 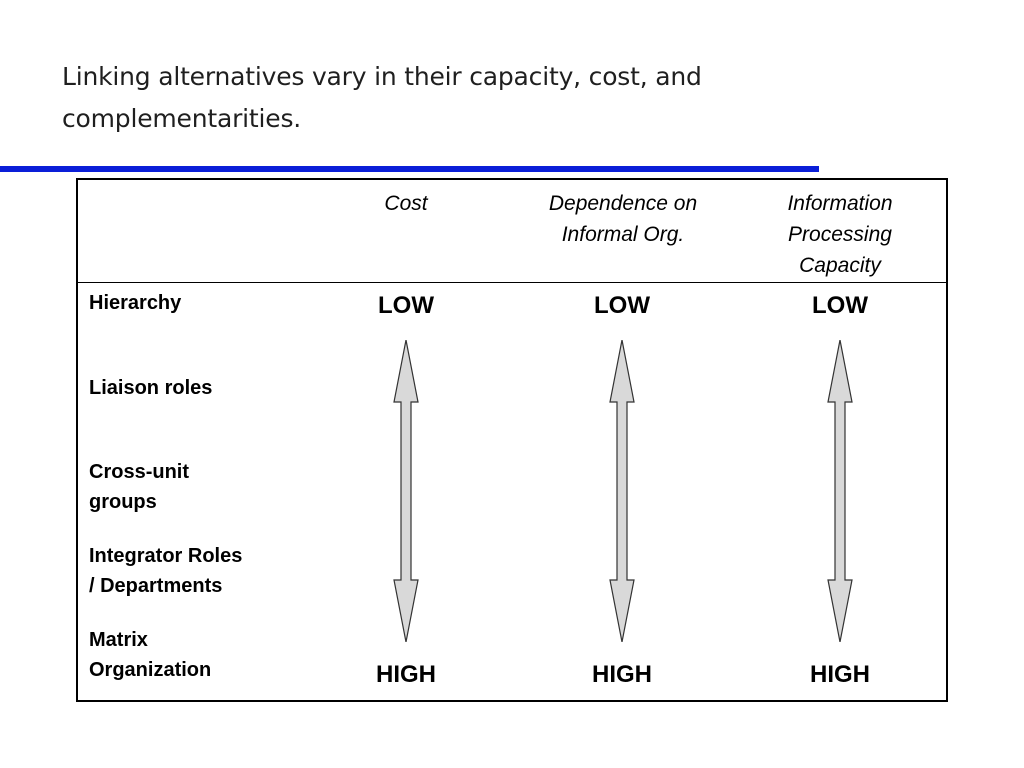 I want to click on header-divider, so click(x=512, y=282).